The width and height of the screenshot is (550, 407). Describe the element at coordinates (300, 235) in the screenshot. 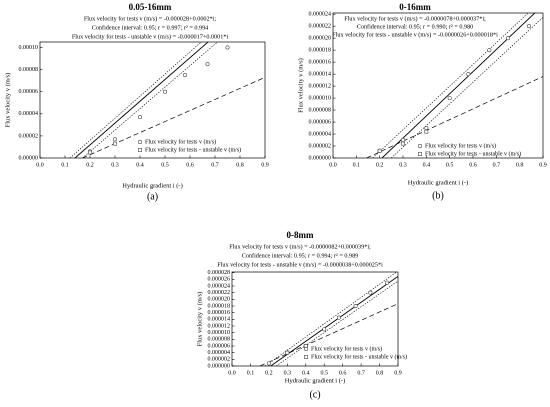

I see `chart-title: 0-8mm` at that location.